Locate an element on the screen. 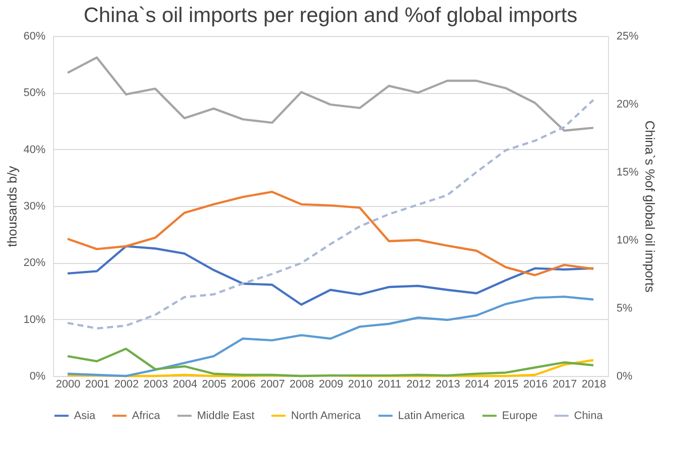 The height and width of the screenshot is (453, 699). y2-tick-label: 10% is located at coordinates (627, 240).